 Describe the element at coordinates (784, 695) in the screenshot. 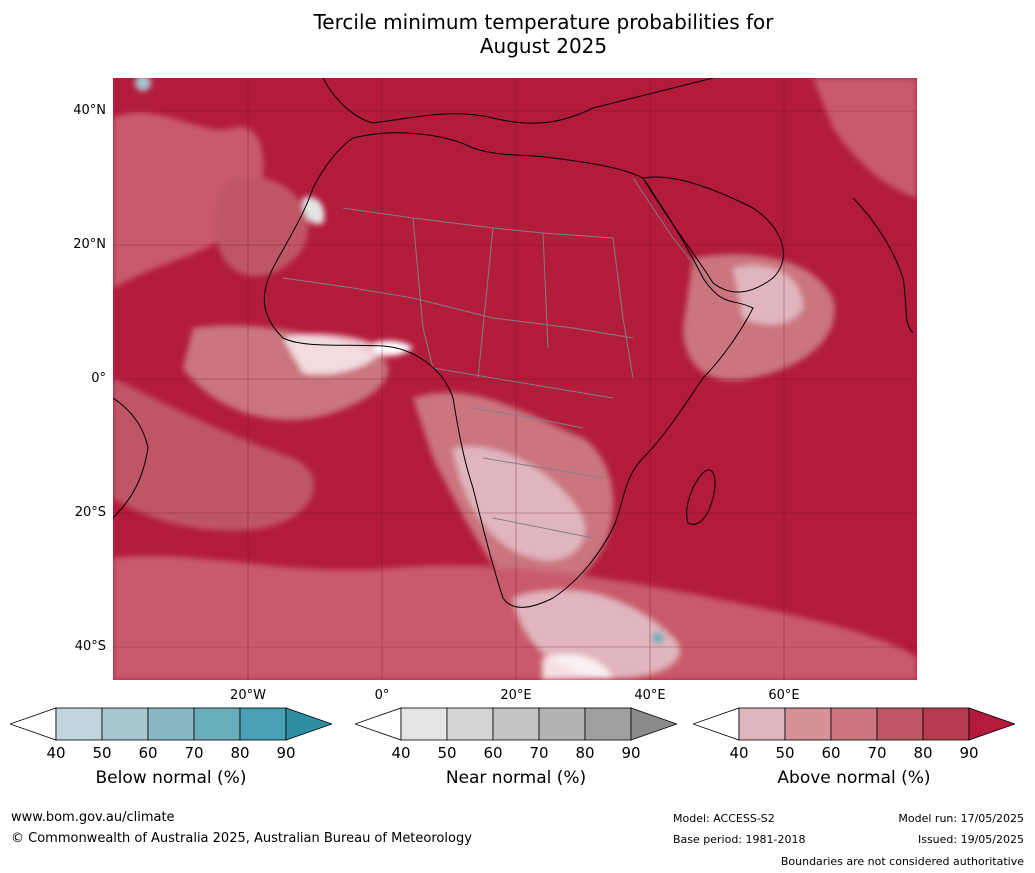

I see `lon-label-60e: 60°E` at that location.